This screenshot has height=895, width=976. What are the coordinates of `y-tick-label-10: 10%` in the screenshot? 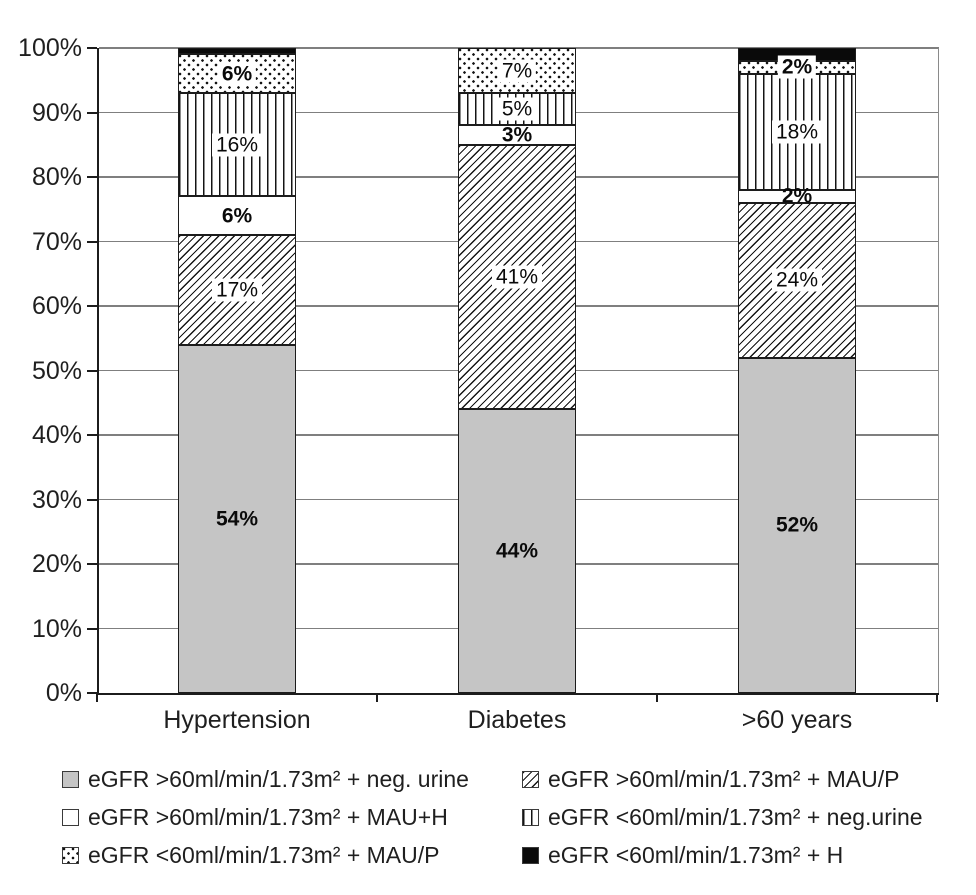 It's located at (56, 628).